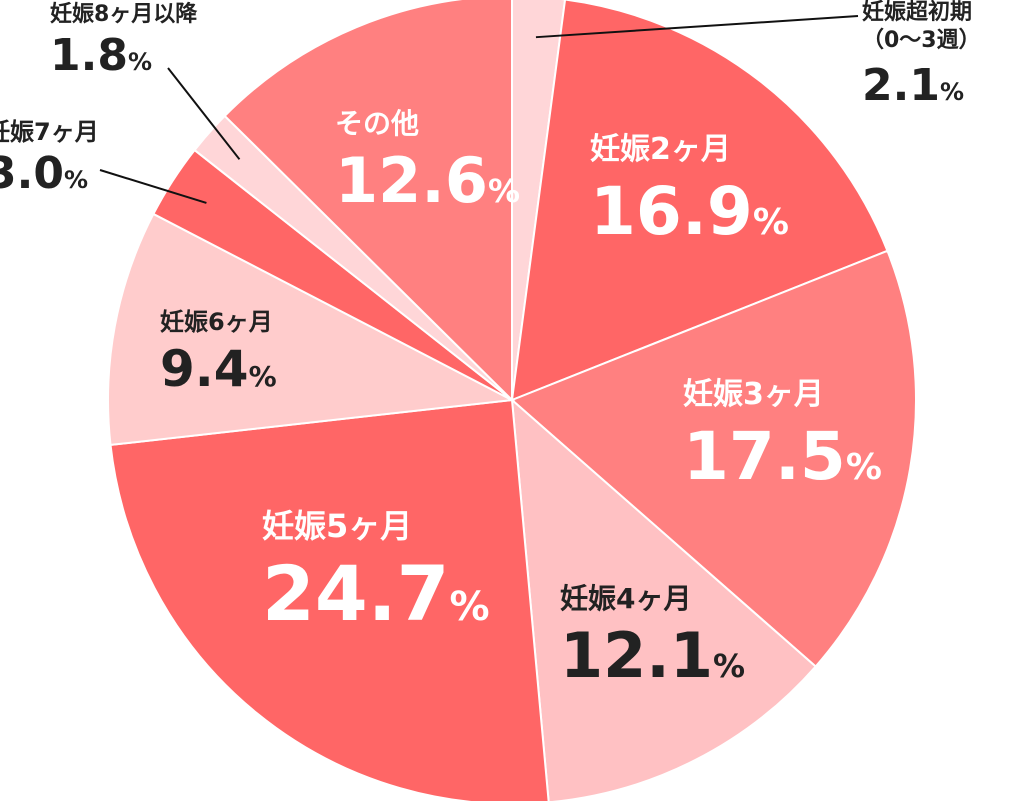  I want to click on label-month8-plus: 妊娠8ヶ月以降 1.8%, so click(124, 41).